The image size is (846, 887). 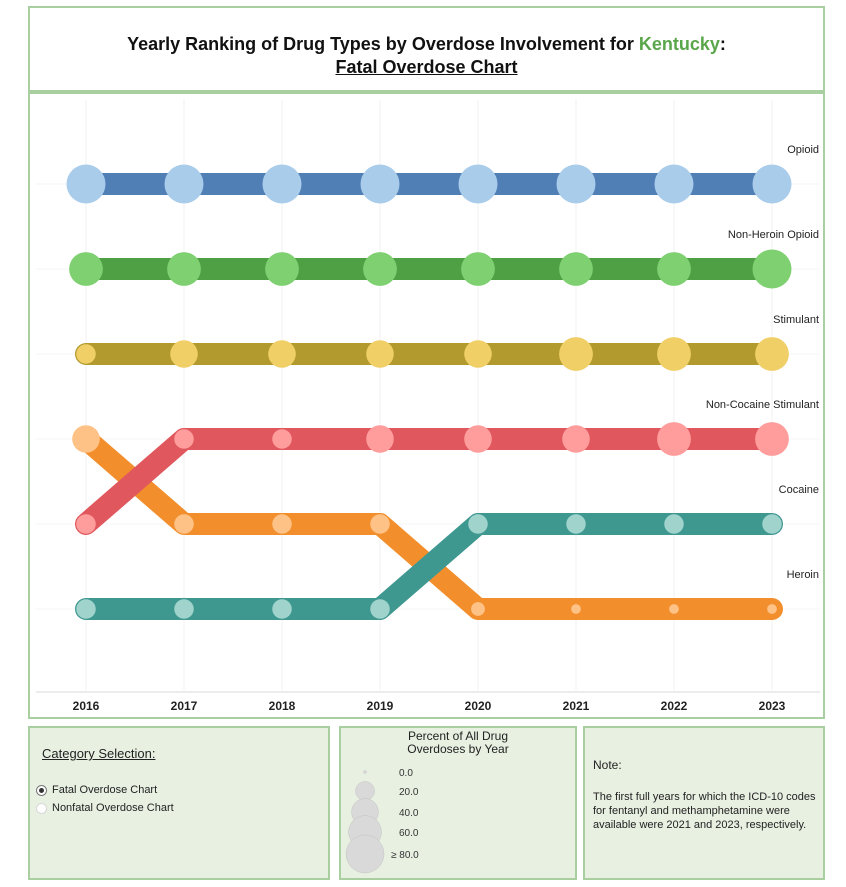 What do you see at coordinates (409, 792) in the screenshot?
I see `size-legend-label: 20.0` at bounding box center [409, 792].